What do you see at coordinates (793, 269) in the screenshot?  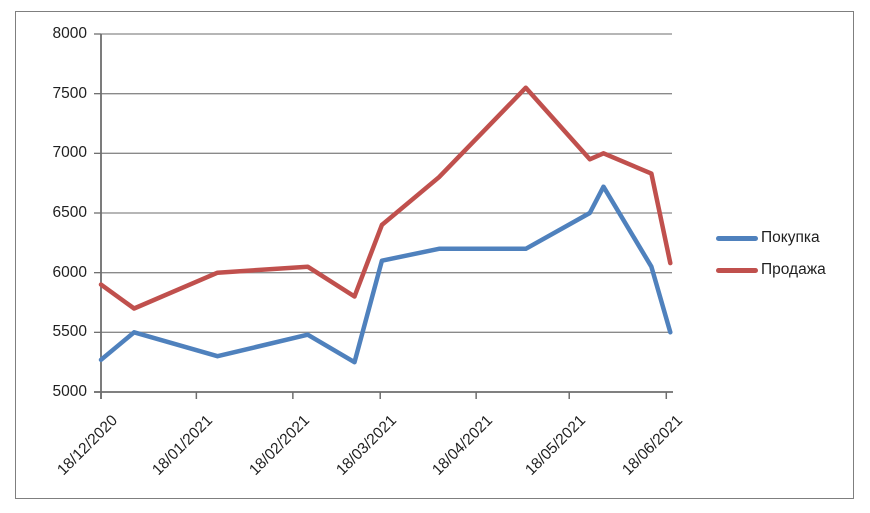 I see `legend-label: Продажа` at bounding box center [793, 269].